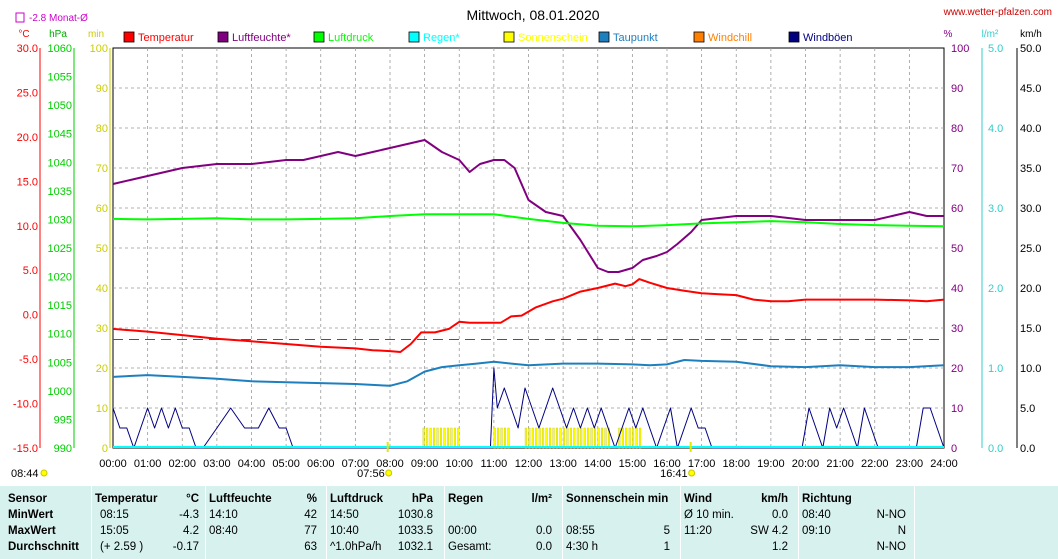 This screenshot has height=559, width=1058. Describe the element at coordinates (901, 531) in the screenshot. I see `table-cell: N` at that location.